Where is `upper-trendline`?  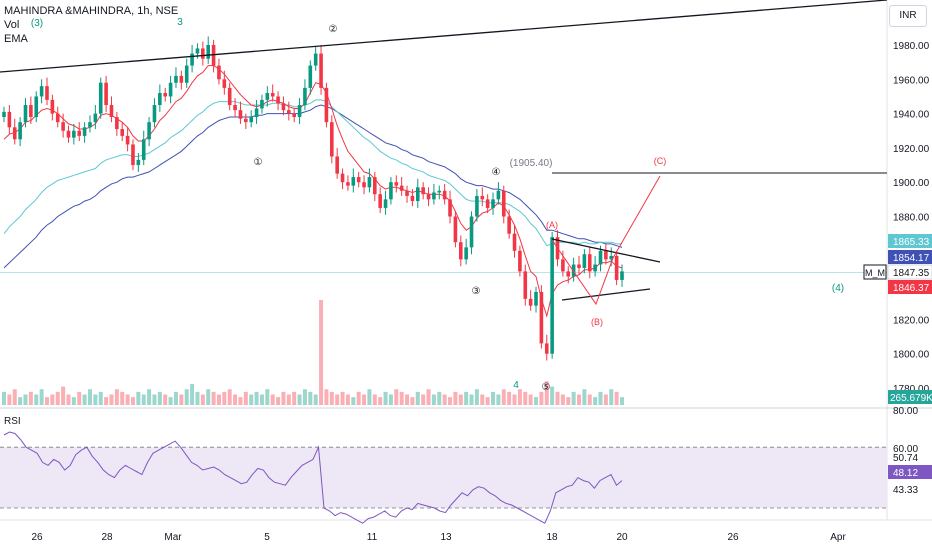
upper-trendline is located at coordinates (444, 36).